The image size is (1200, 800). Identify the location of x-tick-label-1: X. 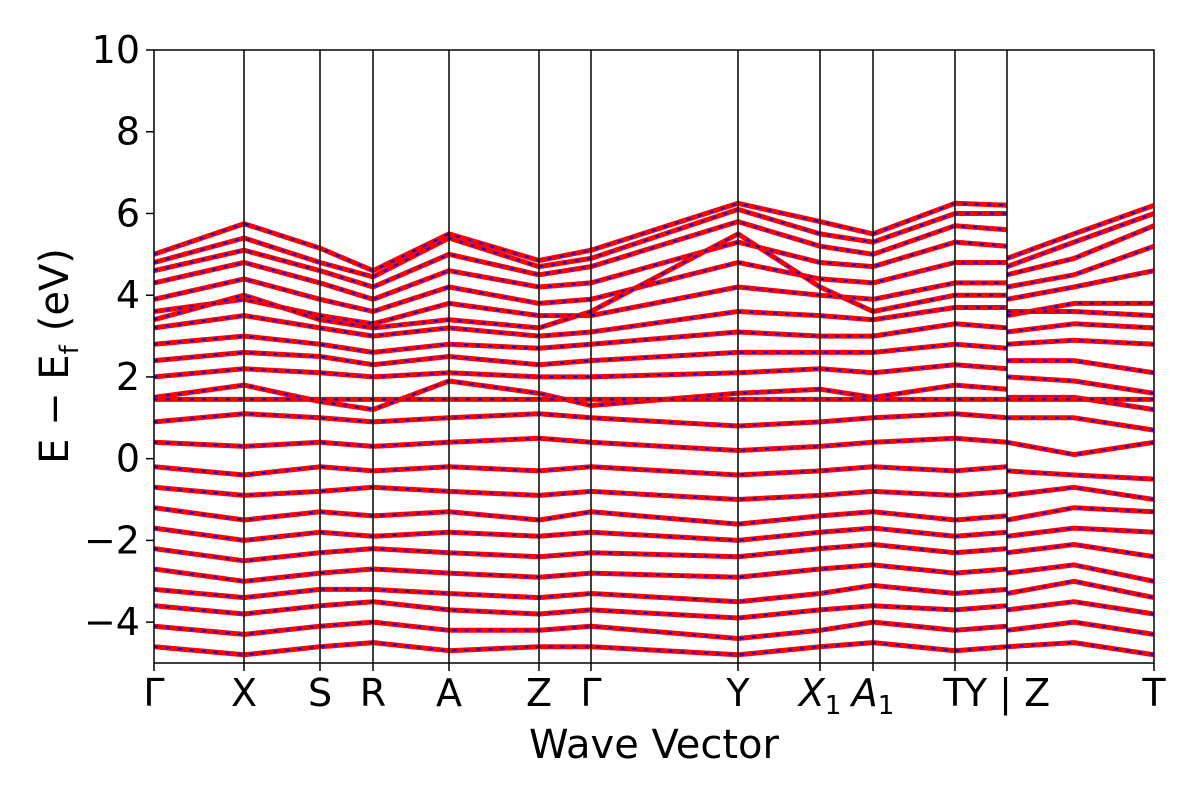
(244, 693).